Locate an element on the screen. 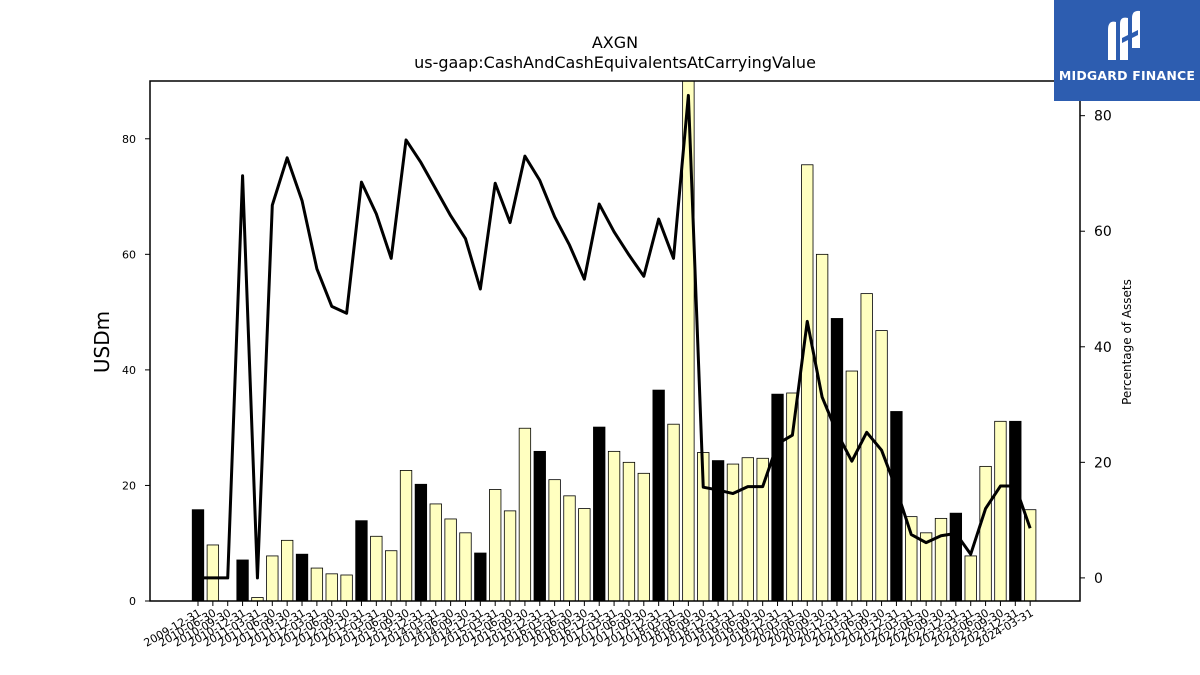  y2-tick-label: 80 is located at coordinates (1103, 117).